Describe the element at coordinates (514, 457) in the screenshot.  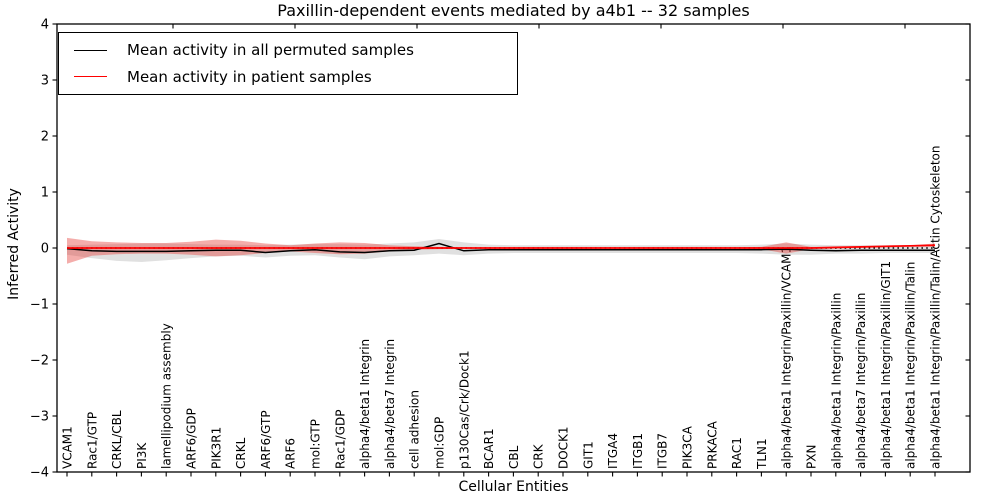
I see `x-tick-label: CBL` at that location.